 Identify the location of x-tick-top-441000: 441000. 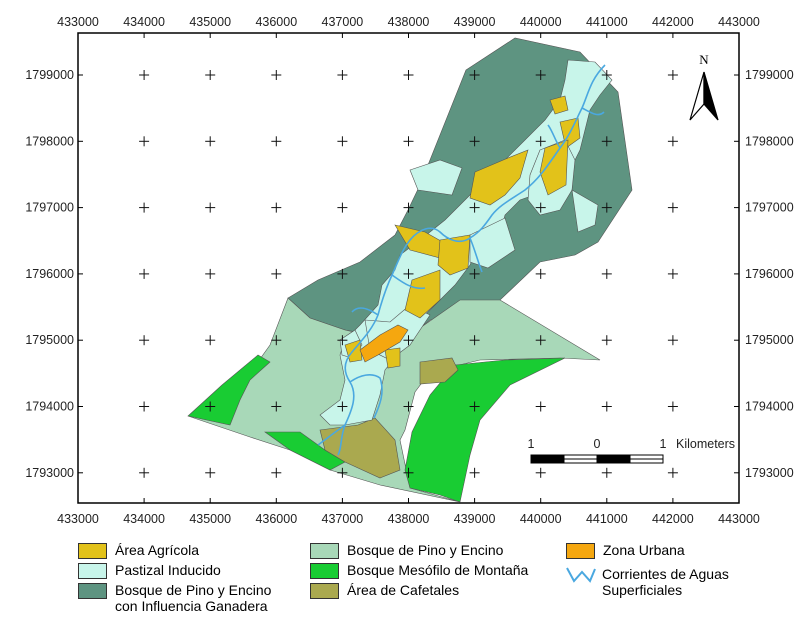
(607, 22).